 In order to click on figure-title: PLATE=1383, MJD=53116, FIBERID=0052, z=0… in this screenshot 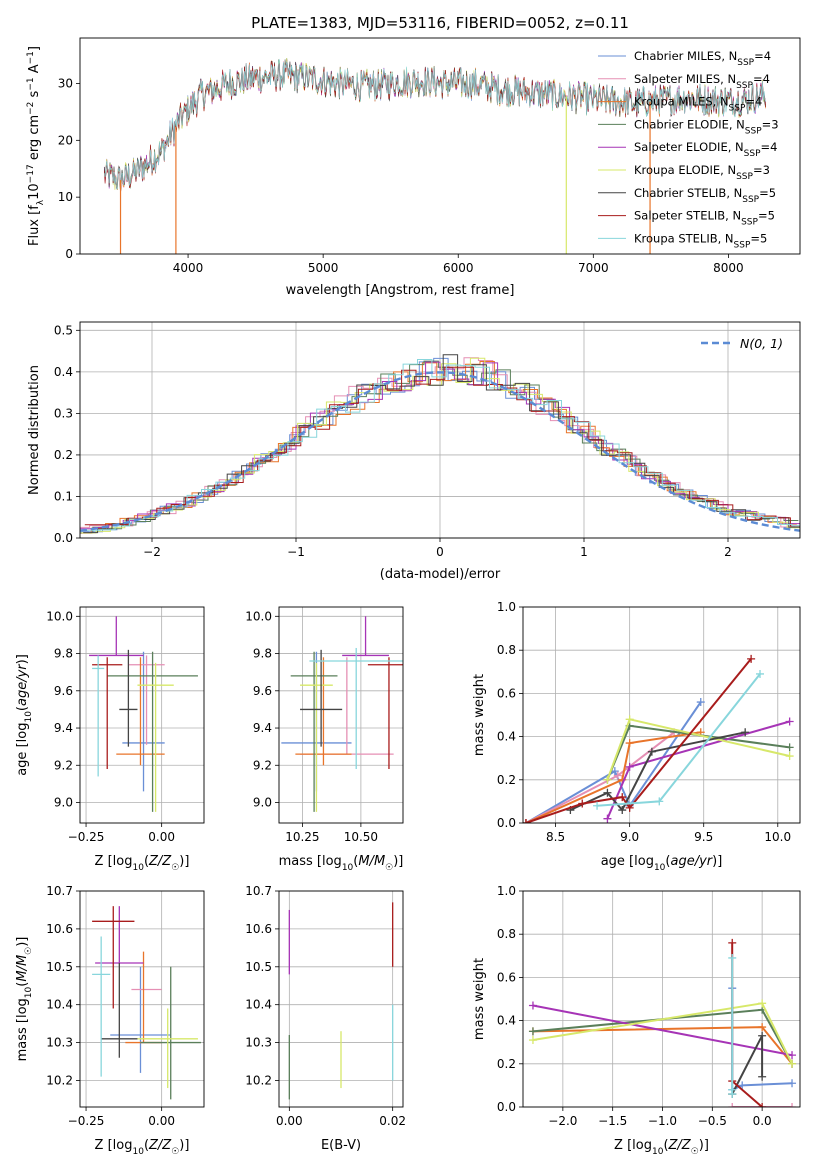, I will do `click(440, 23)`.